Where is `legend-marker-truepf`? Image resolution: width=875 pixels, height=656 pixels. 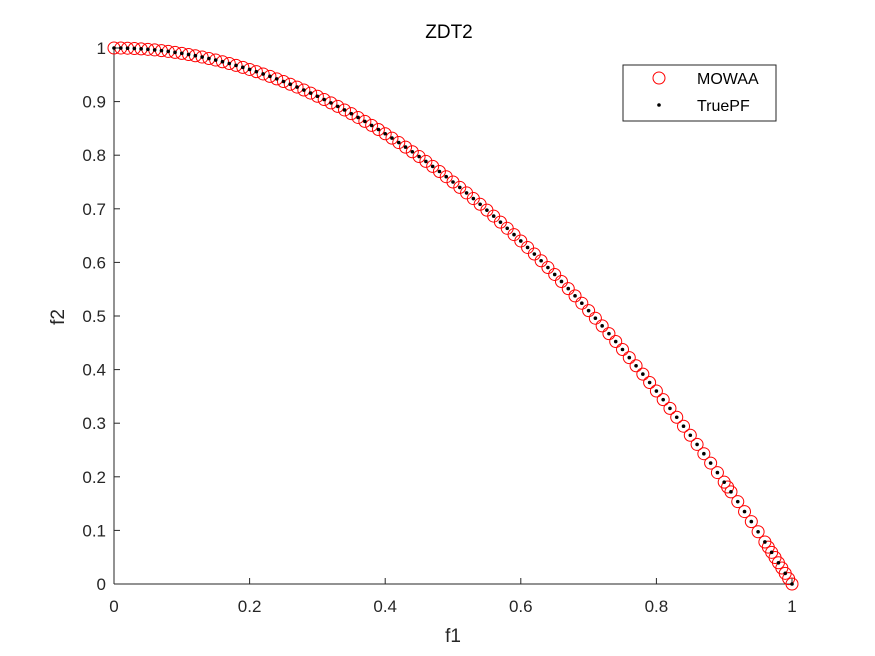 legend-marker-truepf is located at coordinates (659, 105).